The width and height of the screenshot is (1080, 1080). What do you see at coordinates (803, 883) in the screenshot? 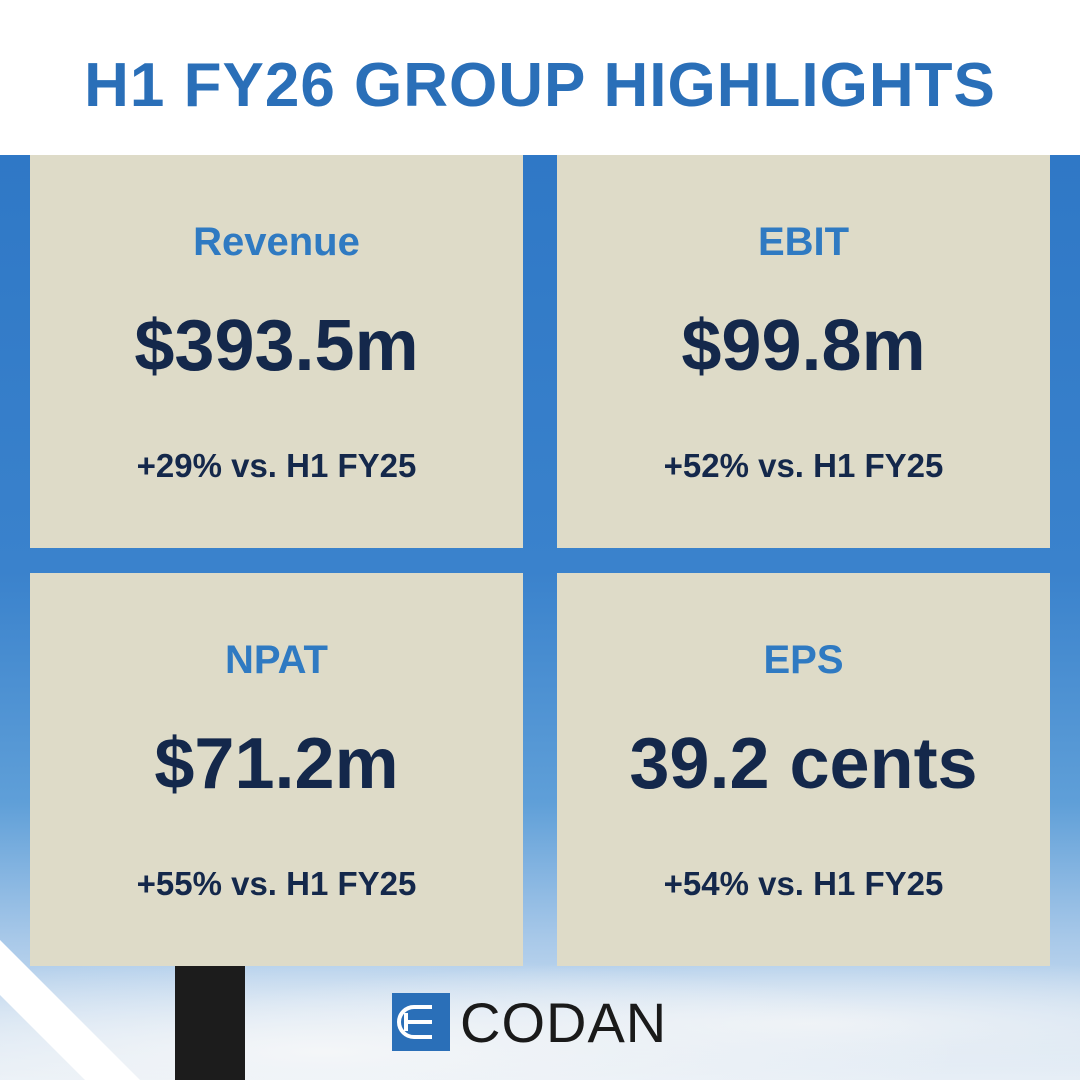
I see `card-change: +54% vs. H1 FY25` at bounding box center [803, 883].